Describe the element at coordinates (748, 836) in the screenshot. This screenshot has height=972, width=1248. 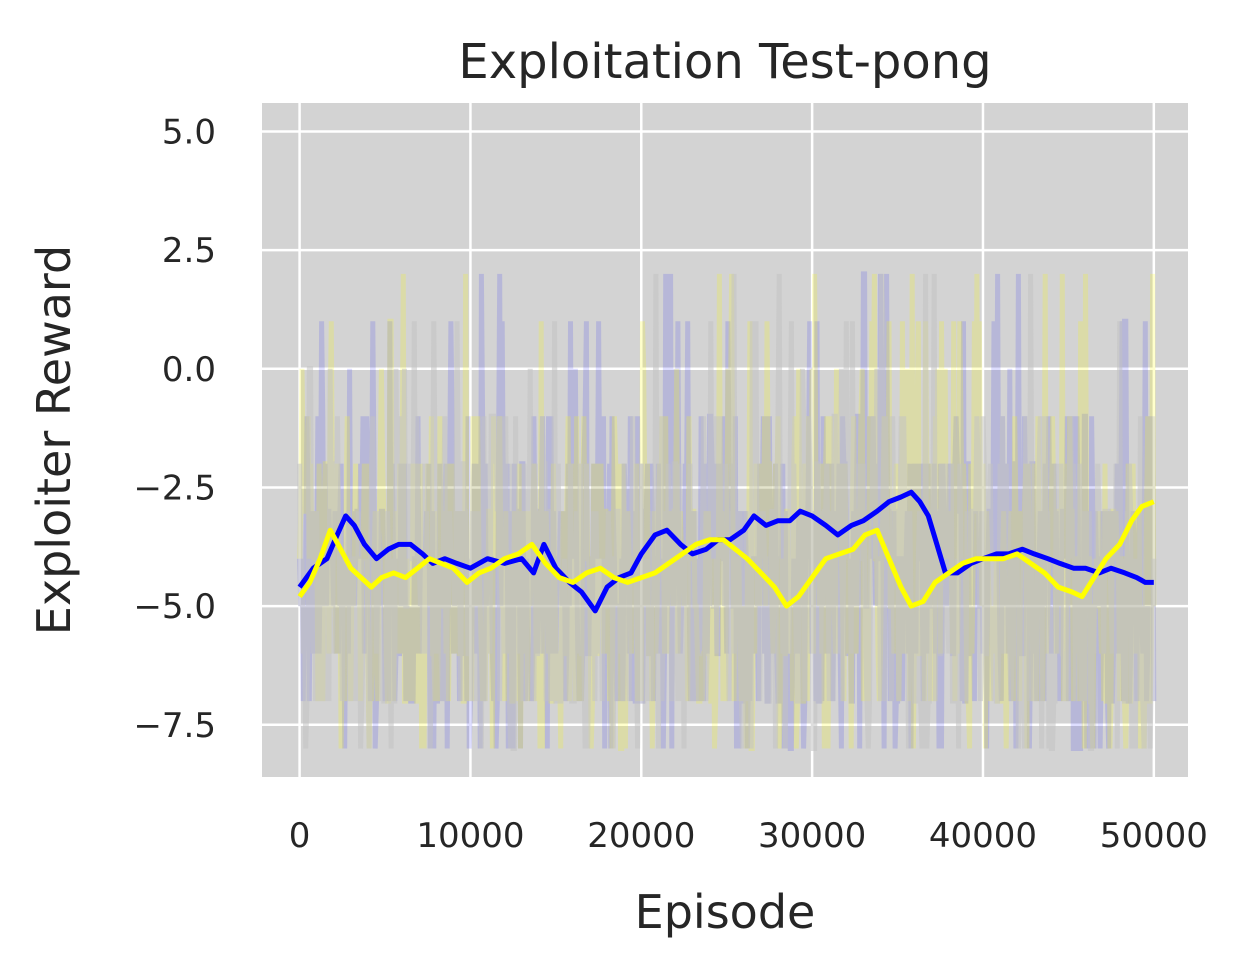
I see `x-tick-labels: 0 10000 20000 30000 40000 50000` at that location.